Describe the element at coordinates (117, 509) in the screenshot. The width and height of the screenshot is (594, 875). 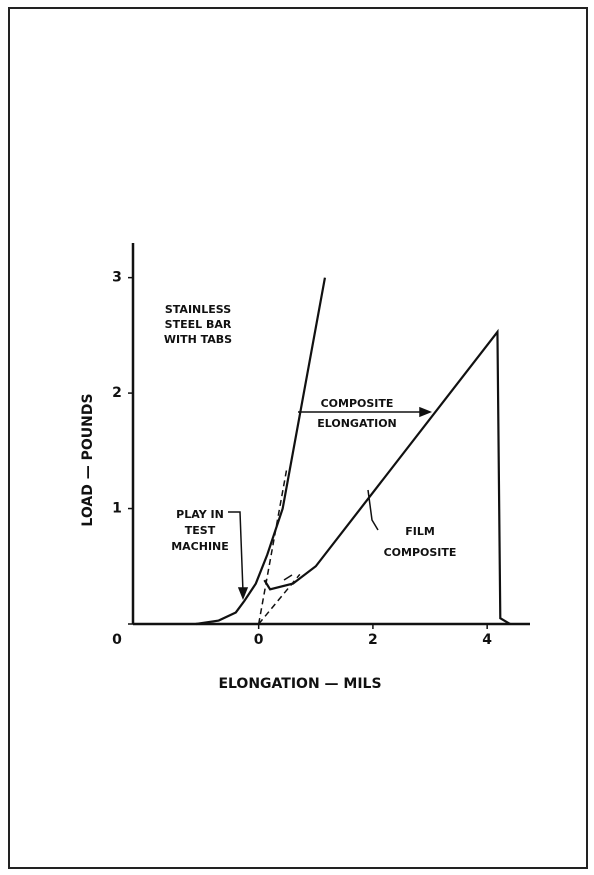
I see `y-tick-label: 1` at that location.